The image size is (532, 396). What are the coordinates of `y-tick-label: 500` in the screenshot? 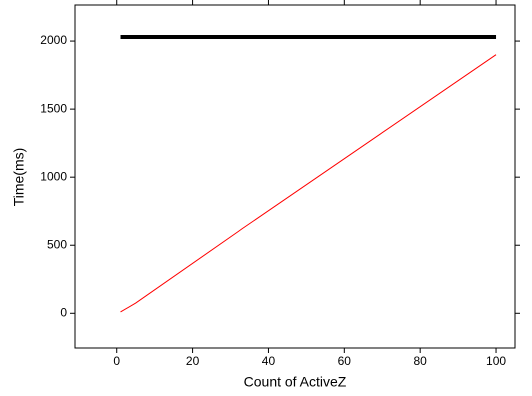 It's located at (57, 244).